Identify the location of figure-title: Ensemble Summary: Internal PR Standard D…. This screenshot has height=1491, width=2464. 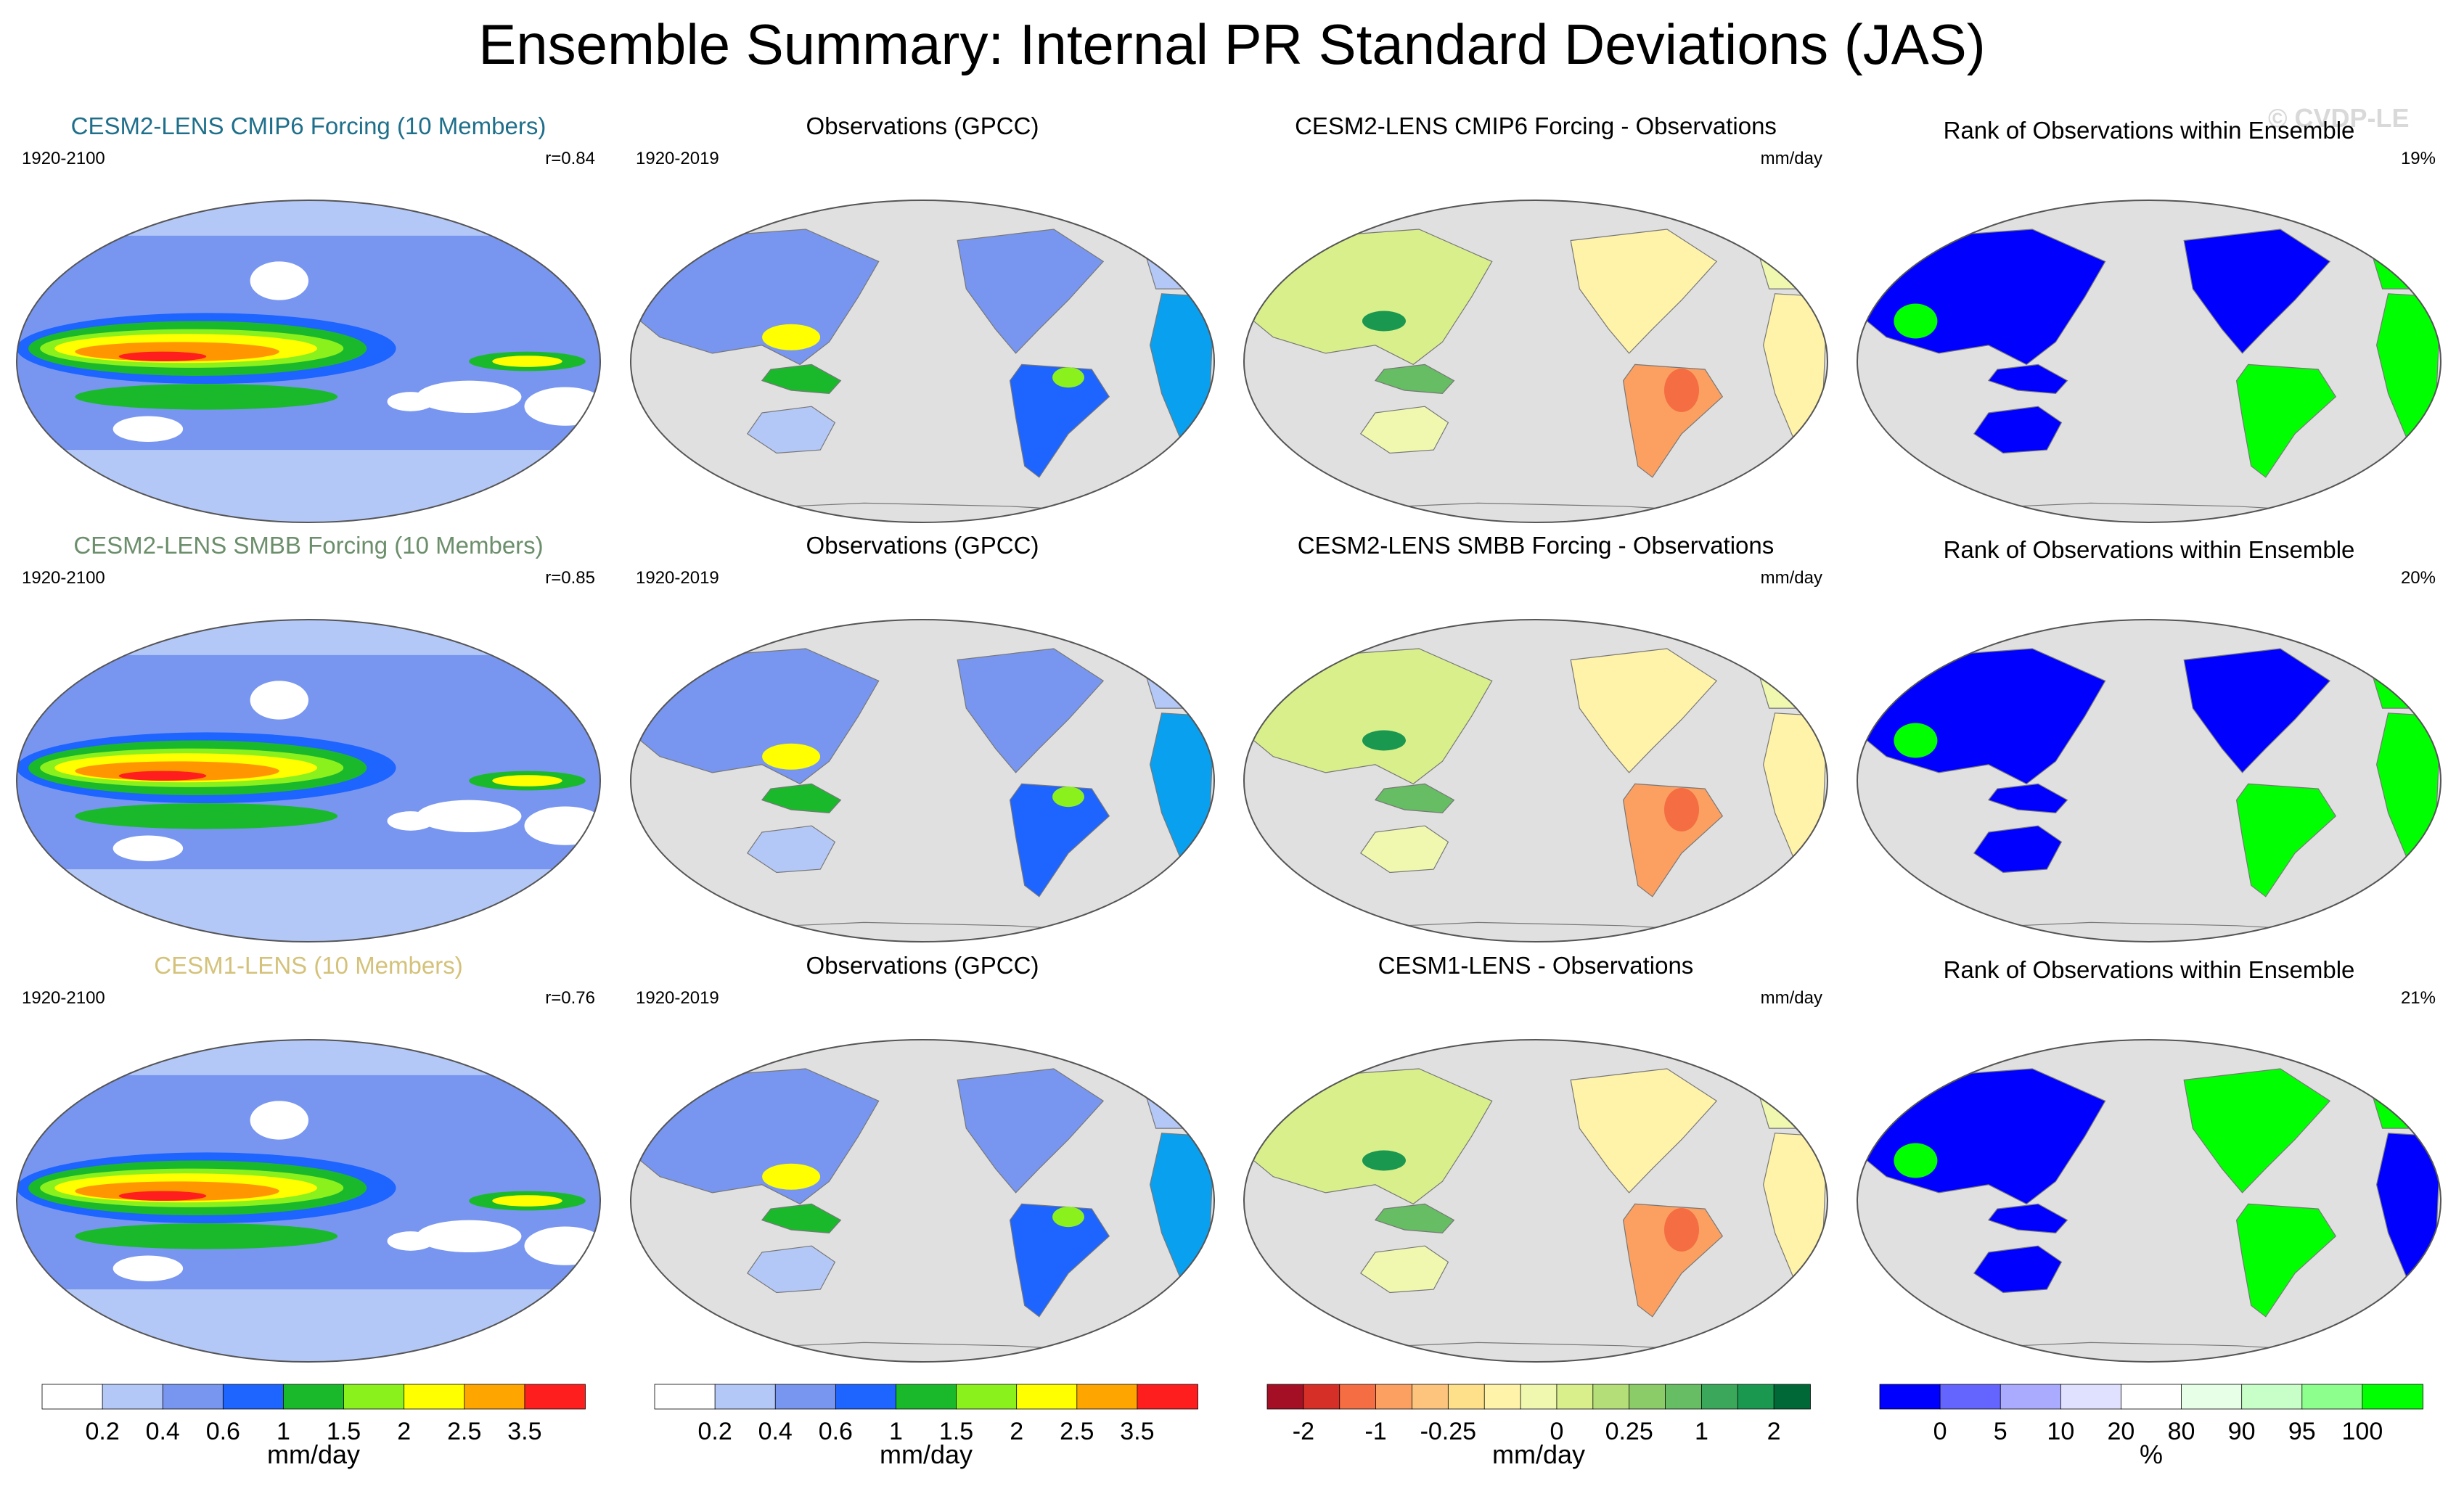
(1232, 44).